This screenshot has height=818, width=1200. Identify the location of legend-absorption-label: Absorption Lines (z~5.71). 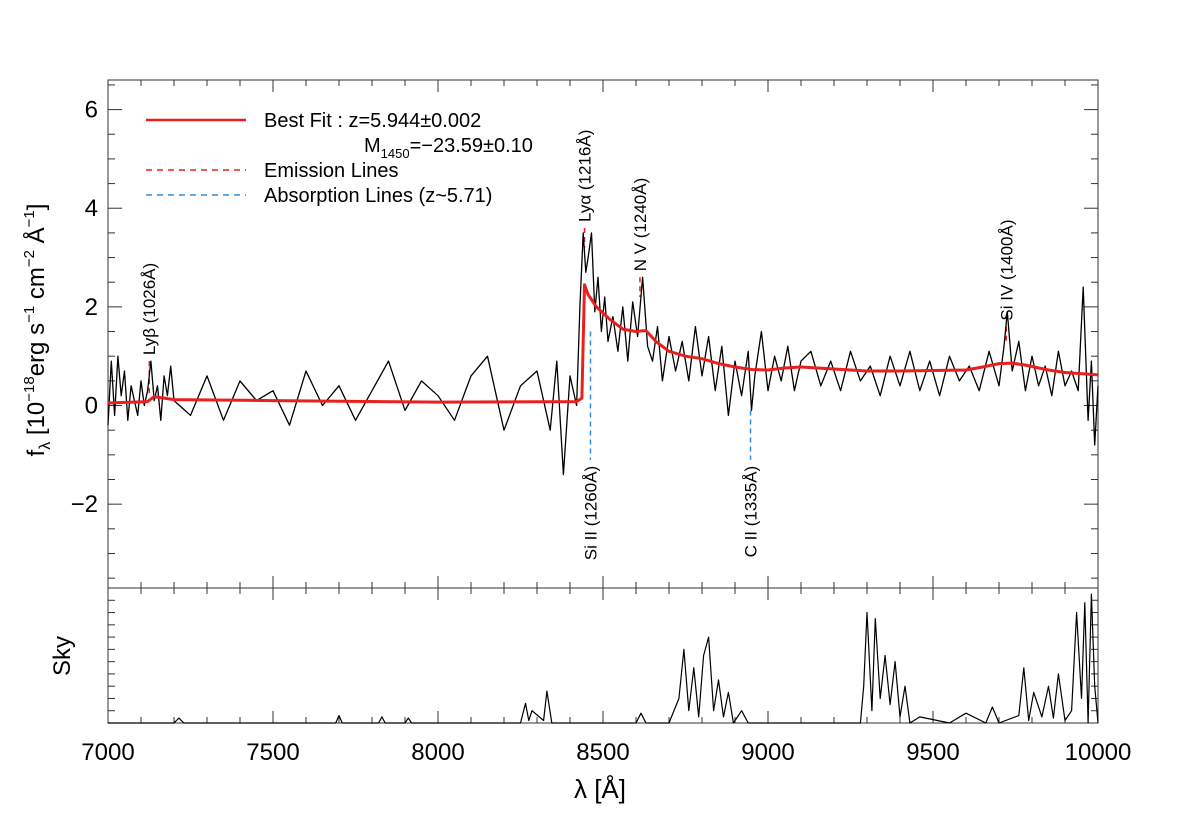
(378, 196).